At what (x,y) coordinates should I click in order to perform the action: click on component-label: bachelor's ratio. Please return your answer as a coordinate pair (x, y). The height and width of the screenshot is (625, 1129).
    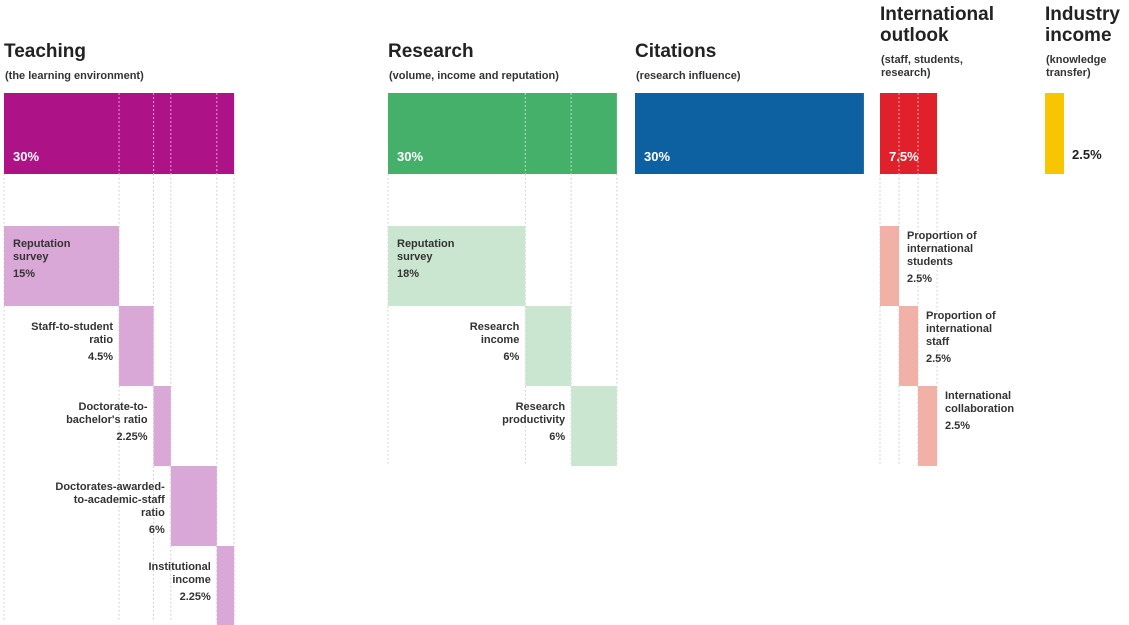
    Looking at the image, I should click on (107, 420).